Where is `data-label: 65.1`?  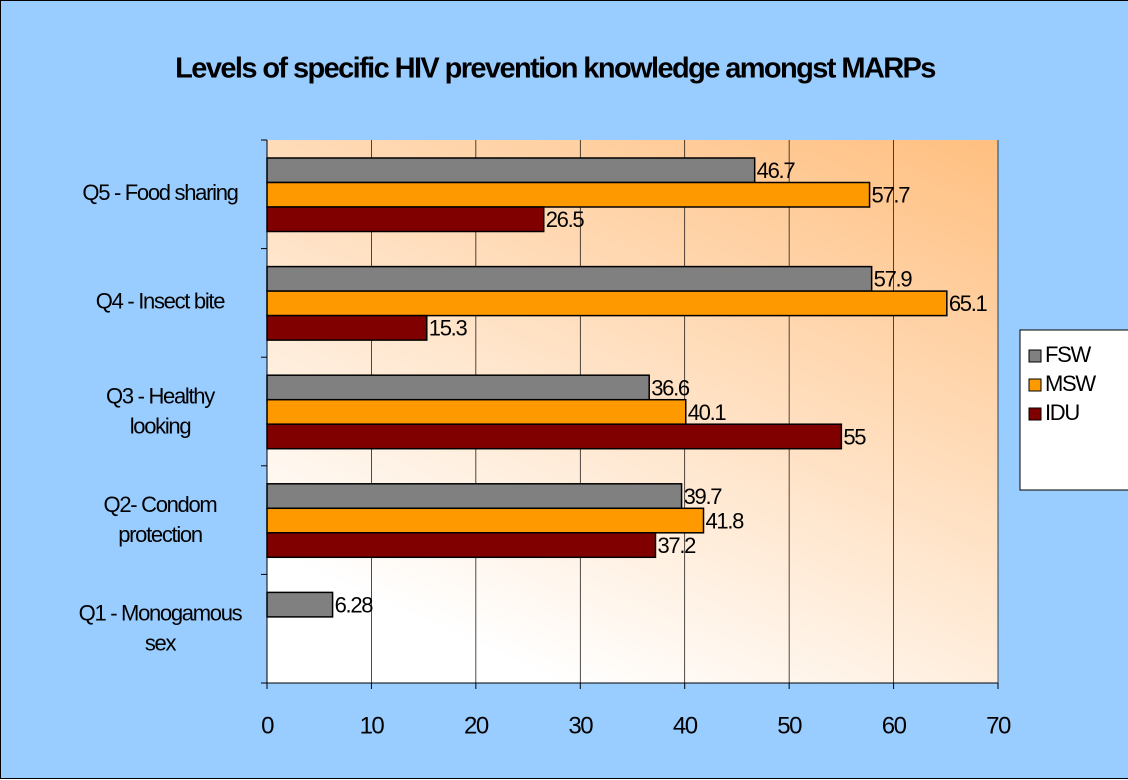
data-label: 65.1 is located at coordinates (968, 303).